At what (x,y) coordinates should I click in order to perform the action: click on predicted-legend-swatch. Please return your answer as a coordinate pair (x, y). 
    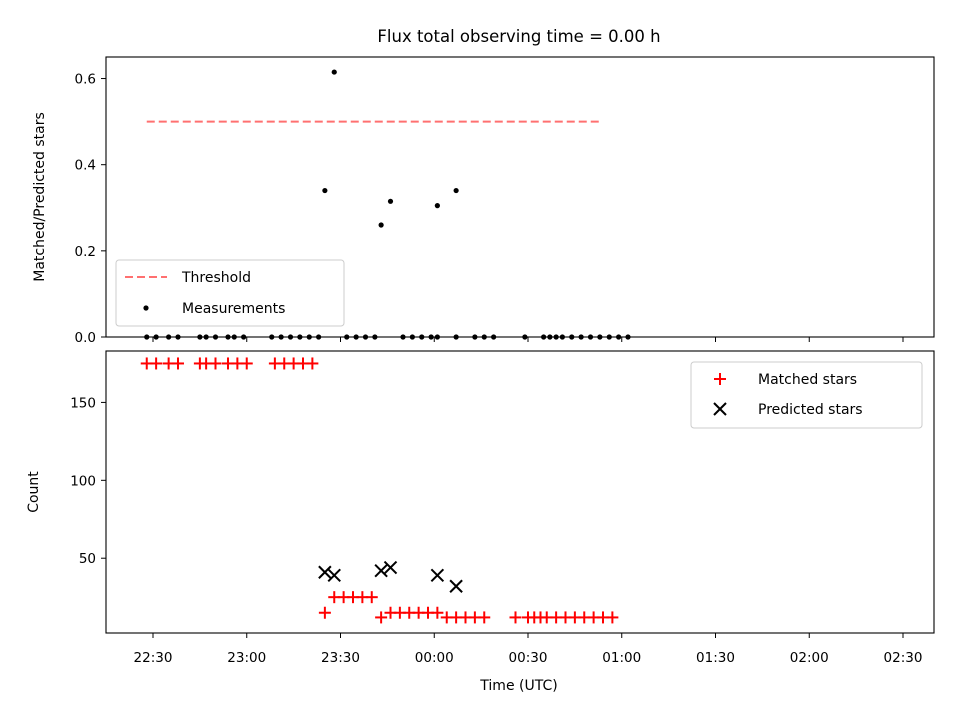
    Looking at the image, I should click on (720, 409).